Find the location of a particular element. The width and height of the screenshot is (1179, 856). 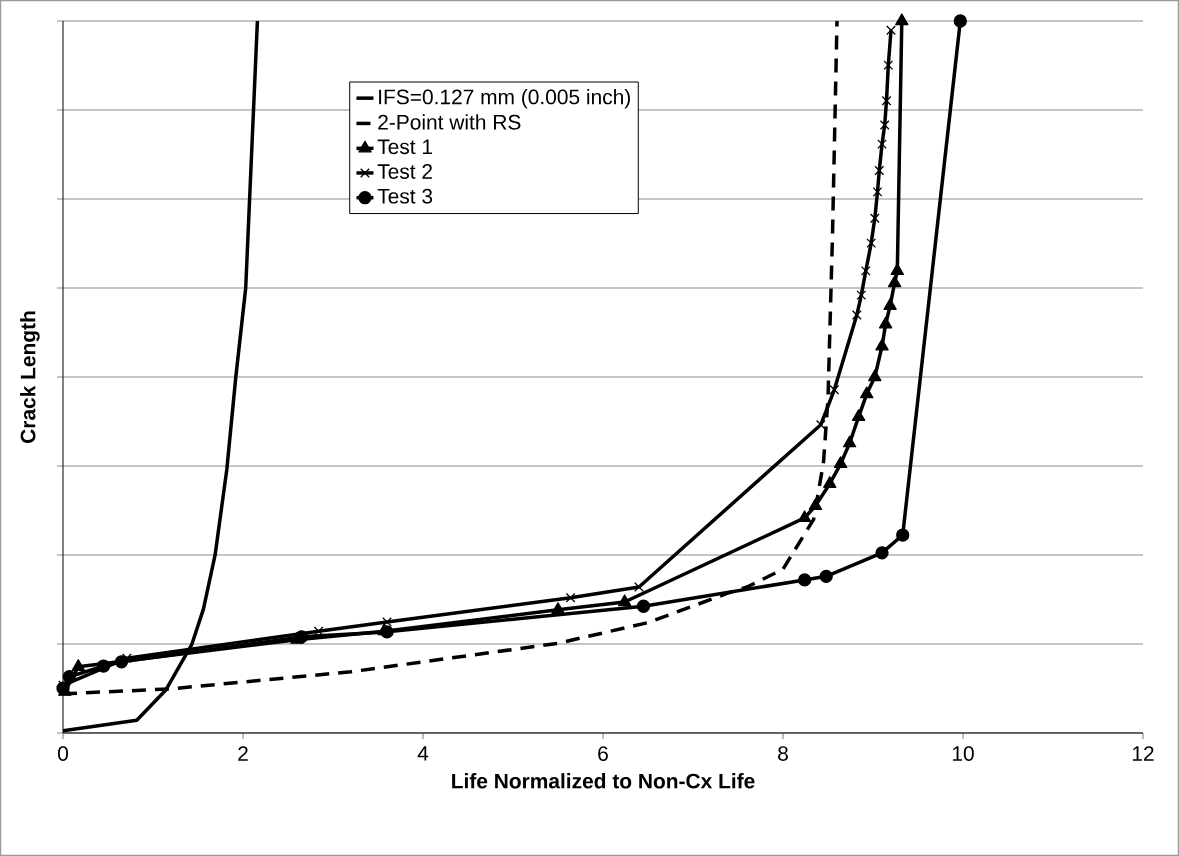

y-axis-title: Crack Length is located at coordinates (30, 377).